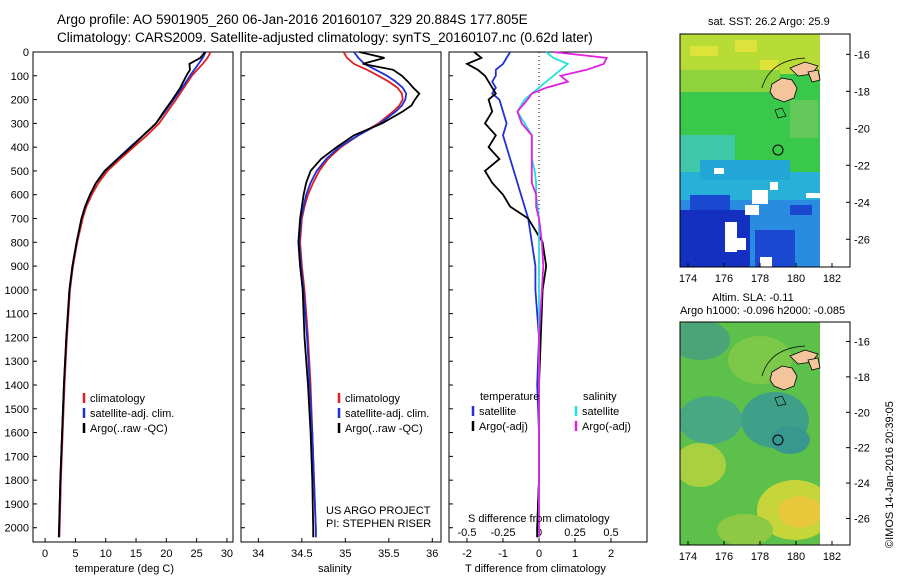 This screenshot has height=580, width=900. I want to click on diff-legend-title-salinity: salinity, so click(600, 397).